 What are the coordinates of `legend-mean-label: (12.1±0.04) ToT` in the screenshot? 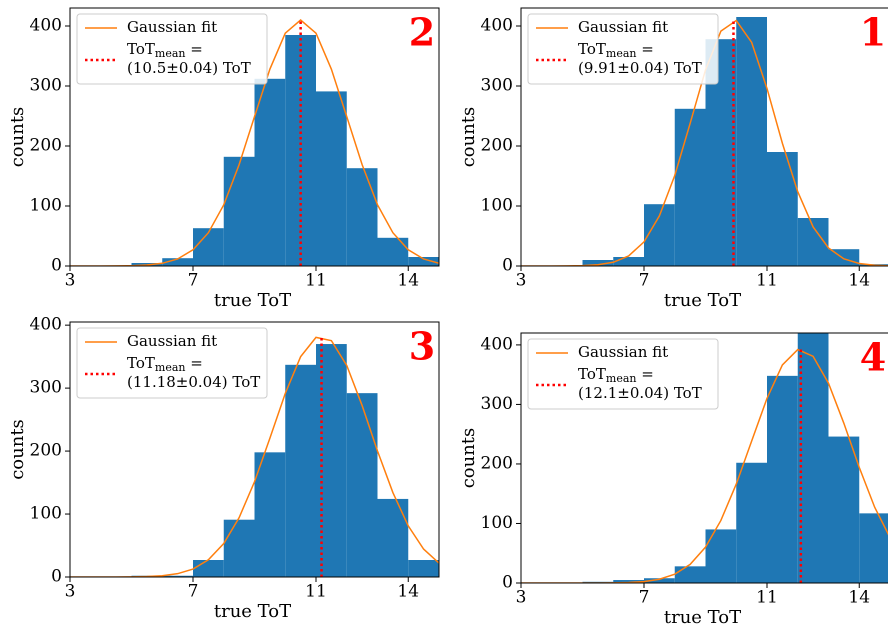 It's located at (640, 393).